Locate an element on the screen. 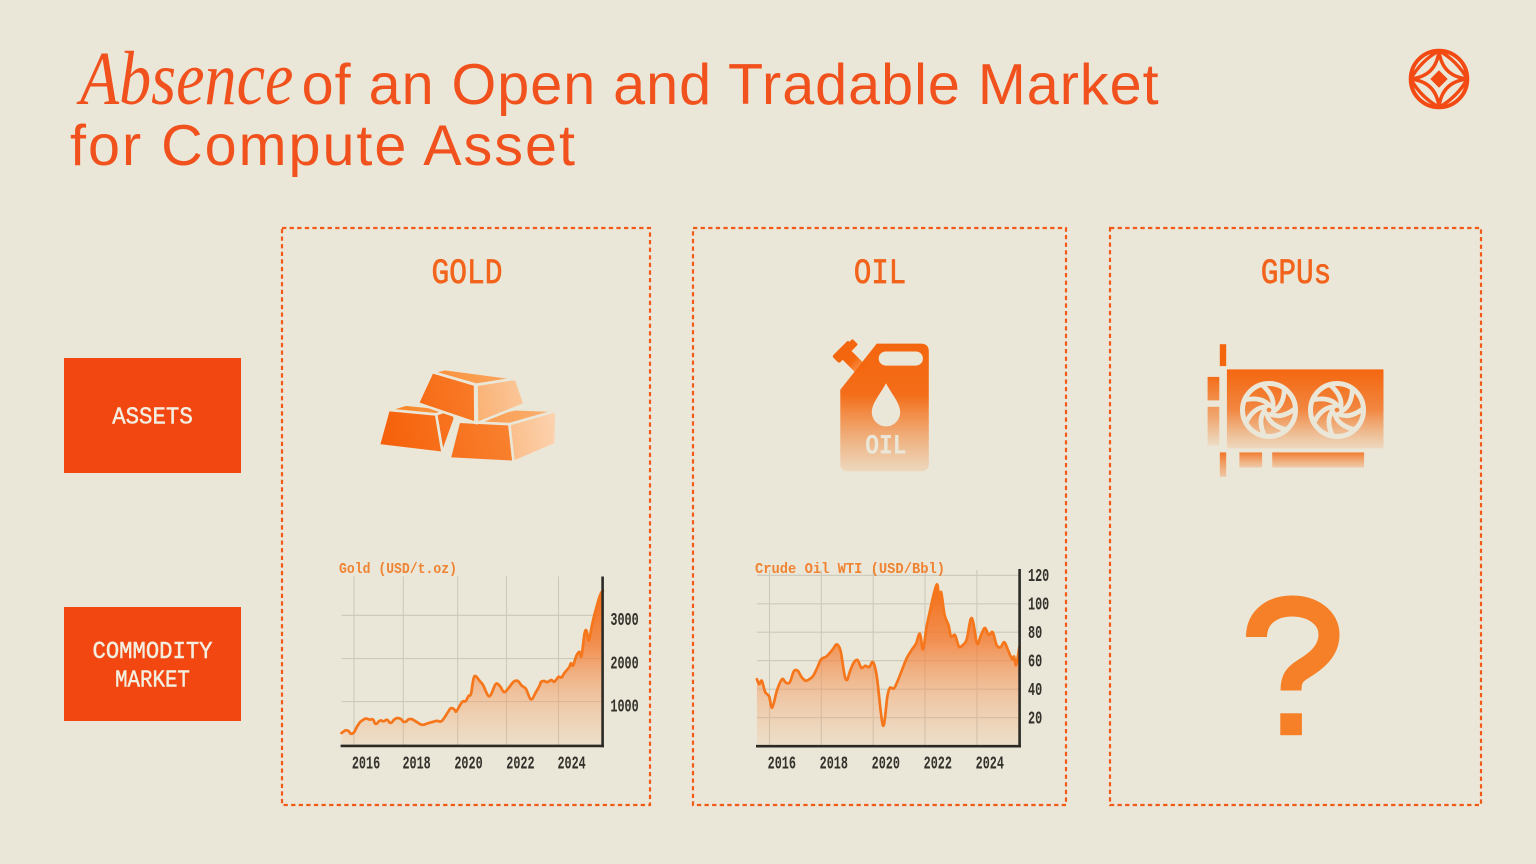  svg-text: 20 is located at coordinates (1035, 720).